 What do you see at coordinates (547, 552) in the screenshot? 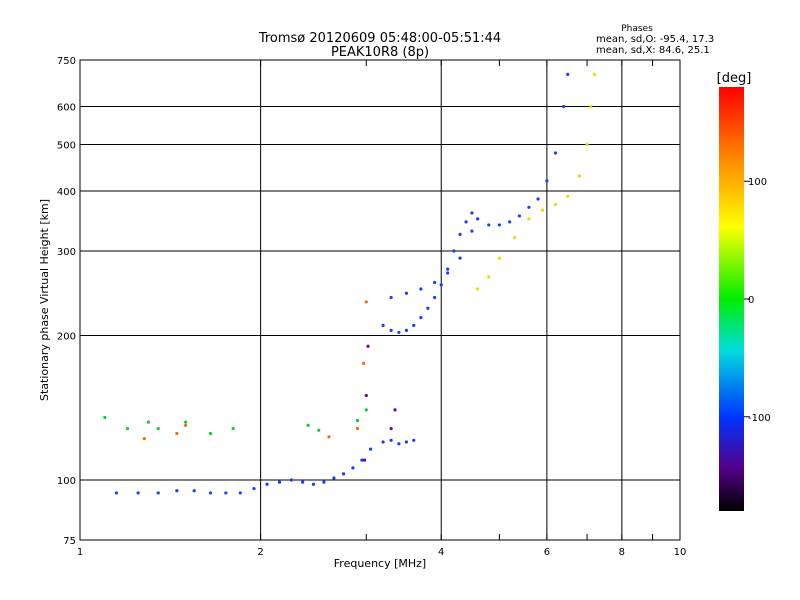
I see `x-tick-label: 6` at bounding box center [547, 552].